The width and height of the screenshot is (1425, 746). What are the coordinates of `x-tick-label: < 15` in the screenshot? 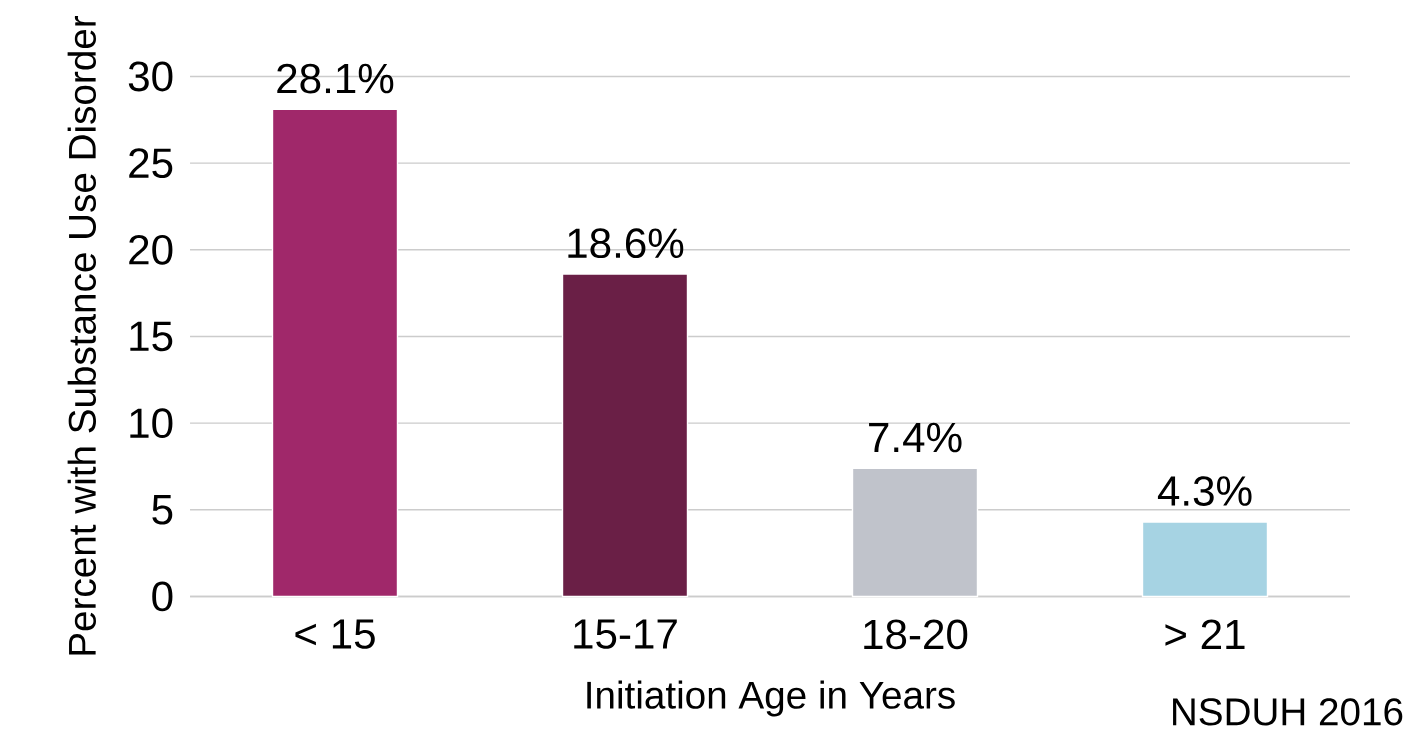 It's located at (335, 634).